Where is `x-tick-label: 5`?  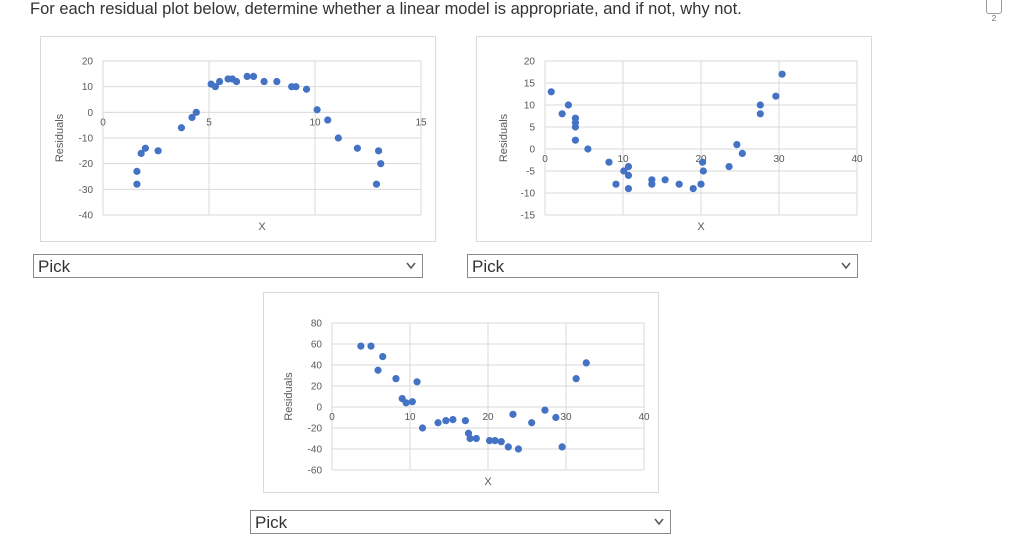 x-tick-label: 5 is located at coordinates (209, 122).